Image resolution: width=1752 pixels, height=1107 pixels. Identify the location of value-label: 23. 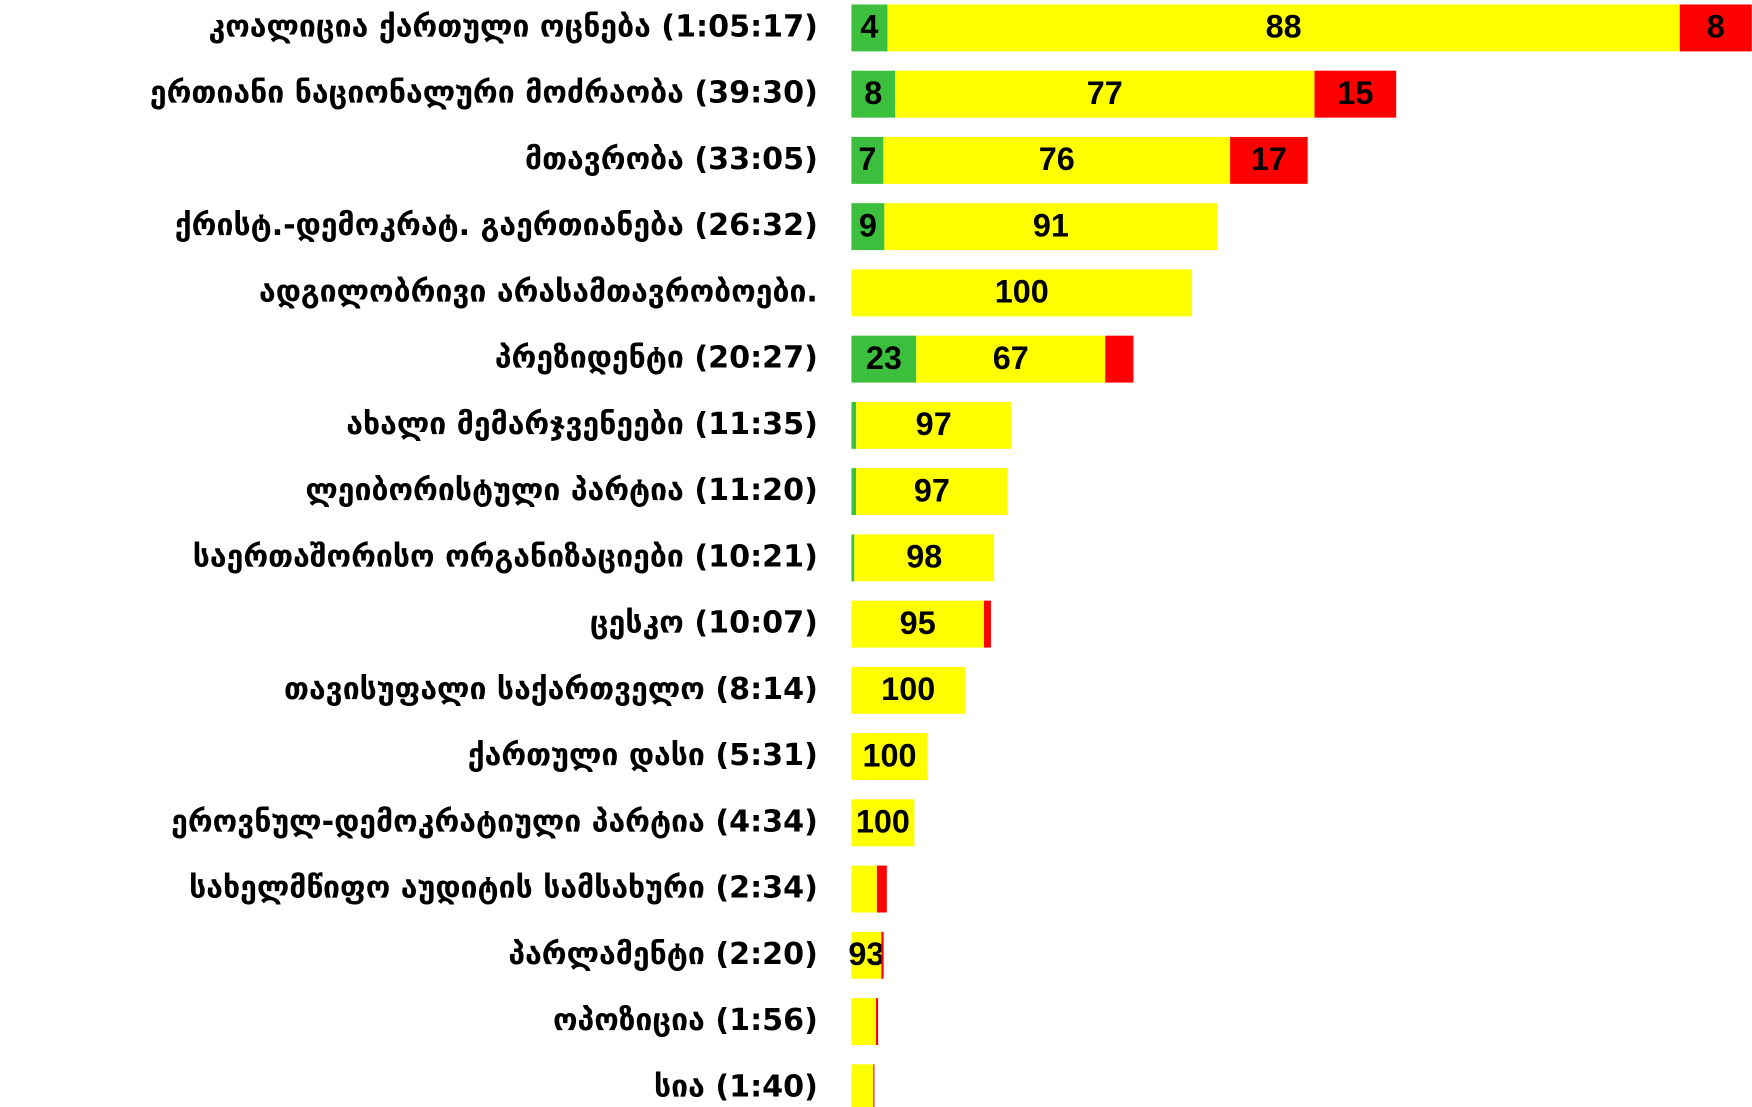
(884, 358).